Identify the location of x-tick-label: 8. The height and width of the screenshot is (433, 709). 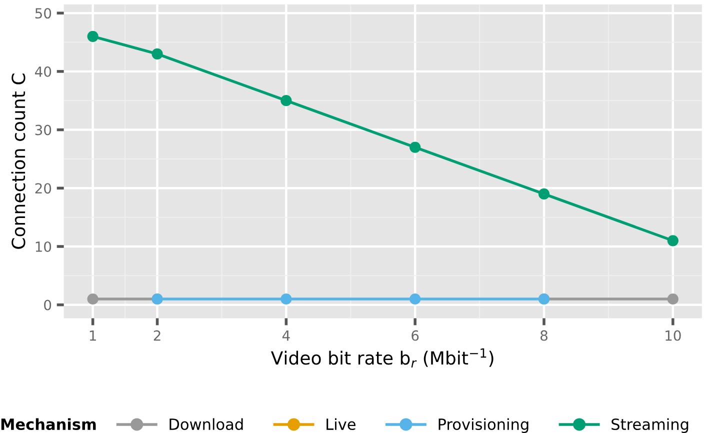
(544, 335).